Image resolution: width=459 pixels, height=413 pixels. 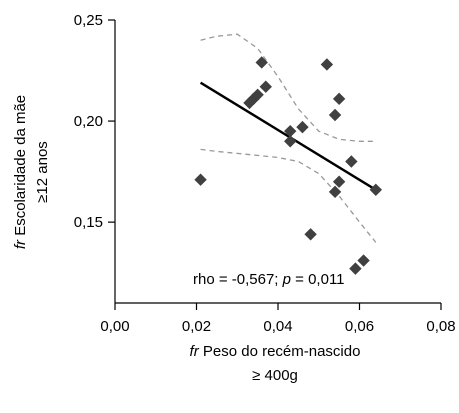 I want to click on regression-layer, so click(x=288, y=136).